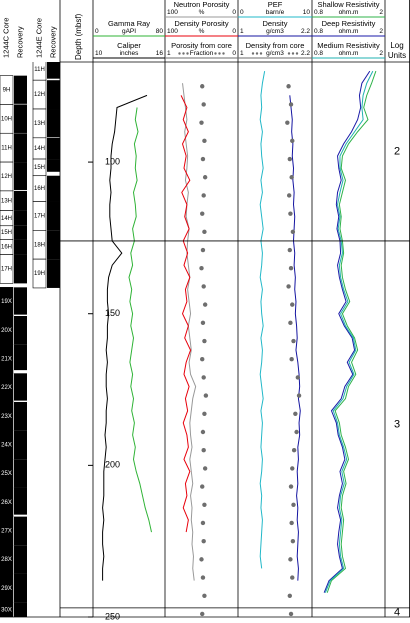  I want to click on core, so click(7, 269).